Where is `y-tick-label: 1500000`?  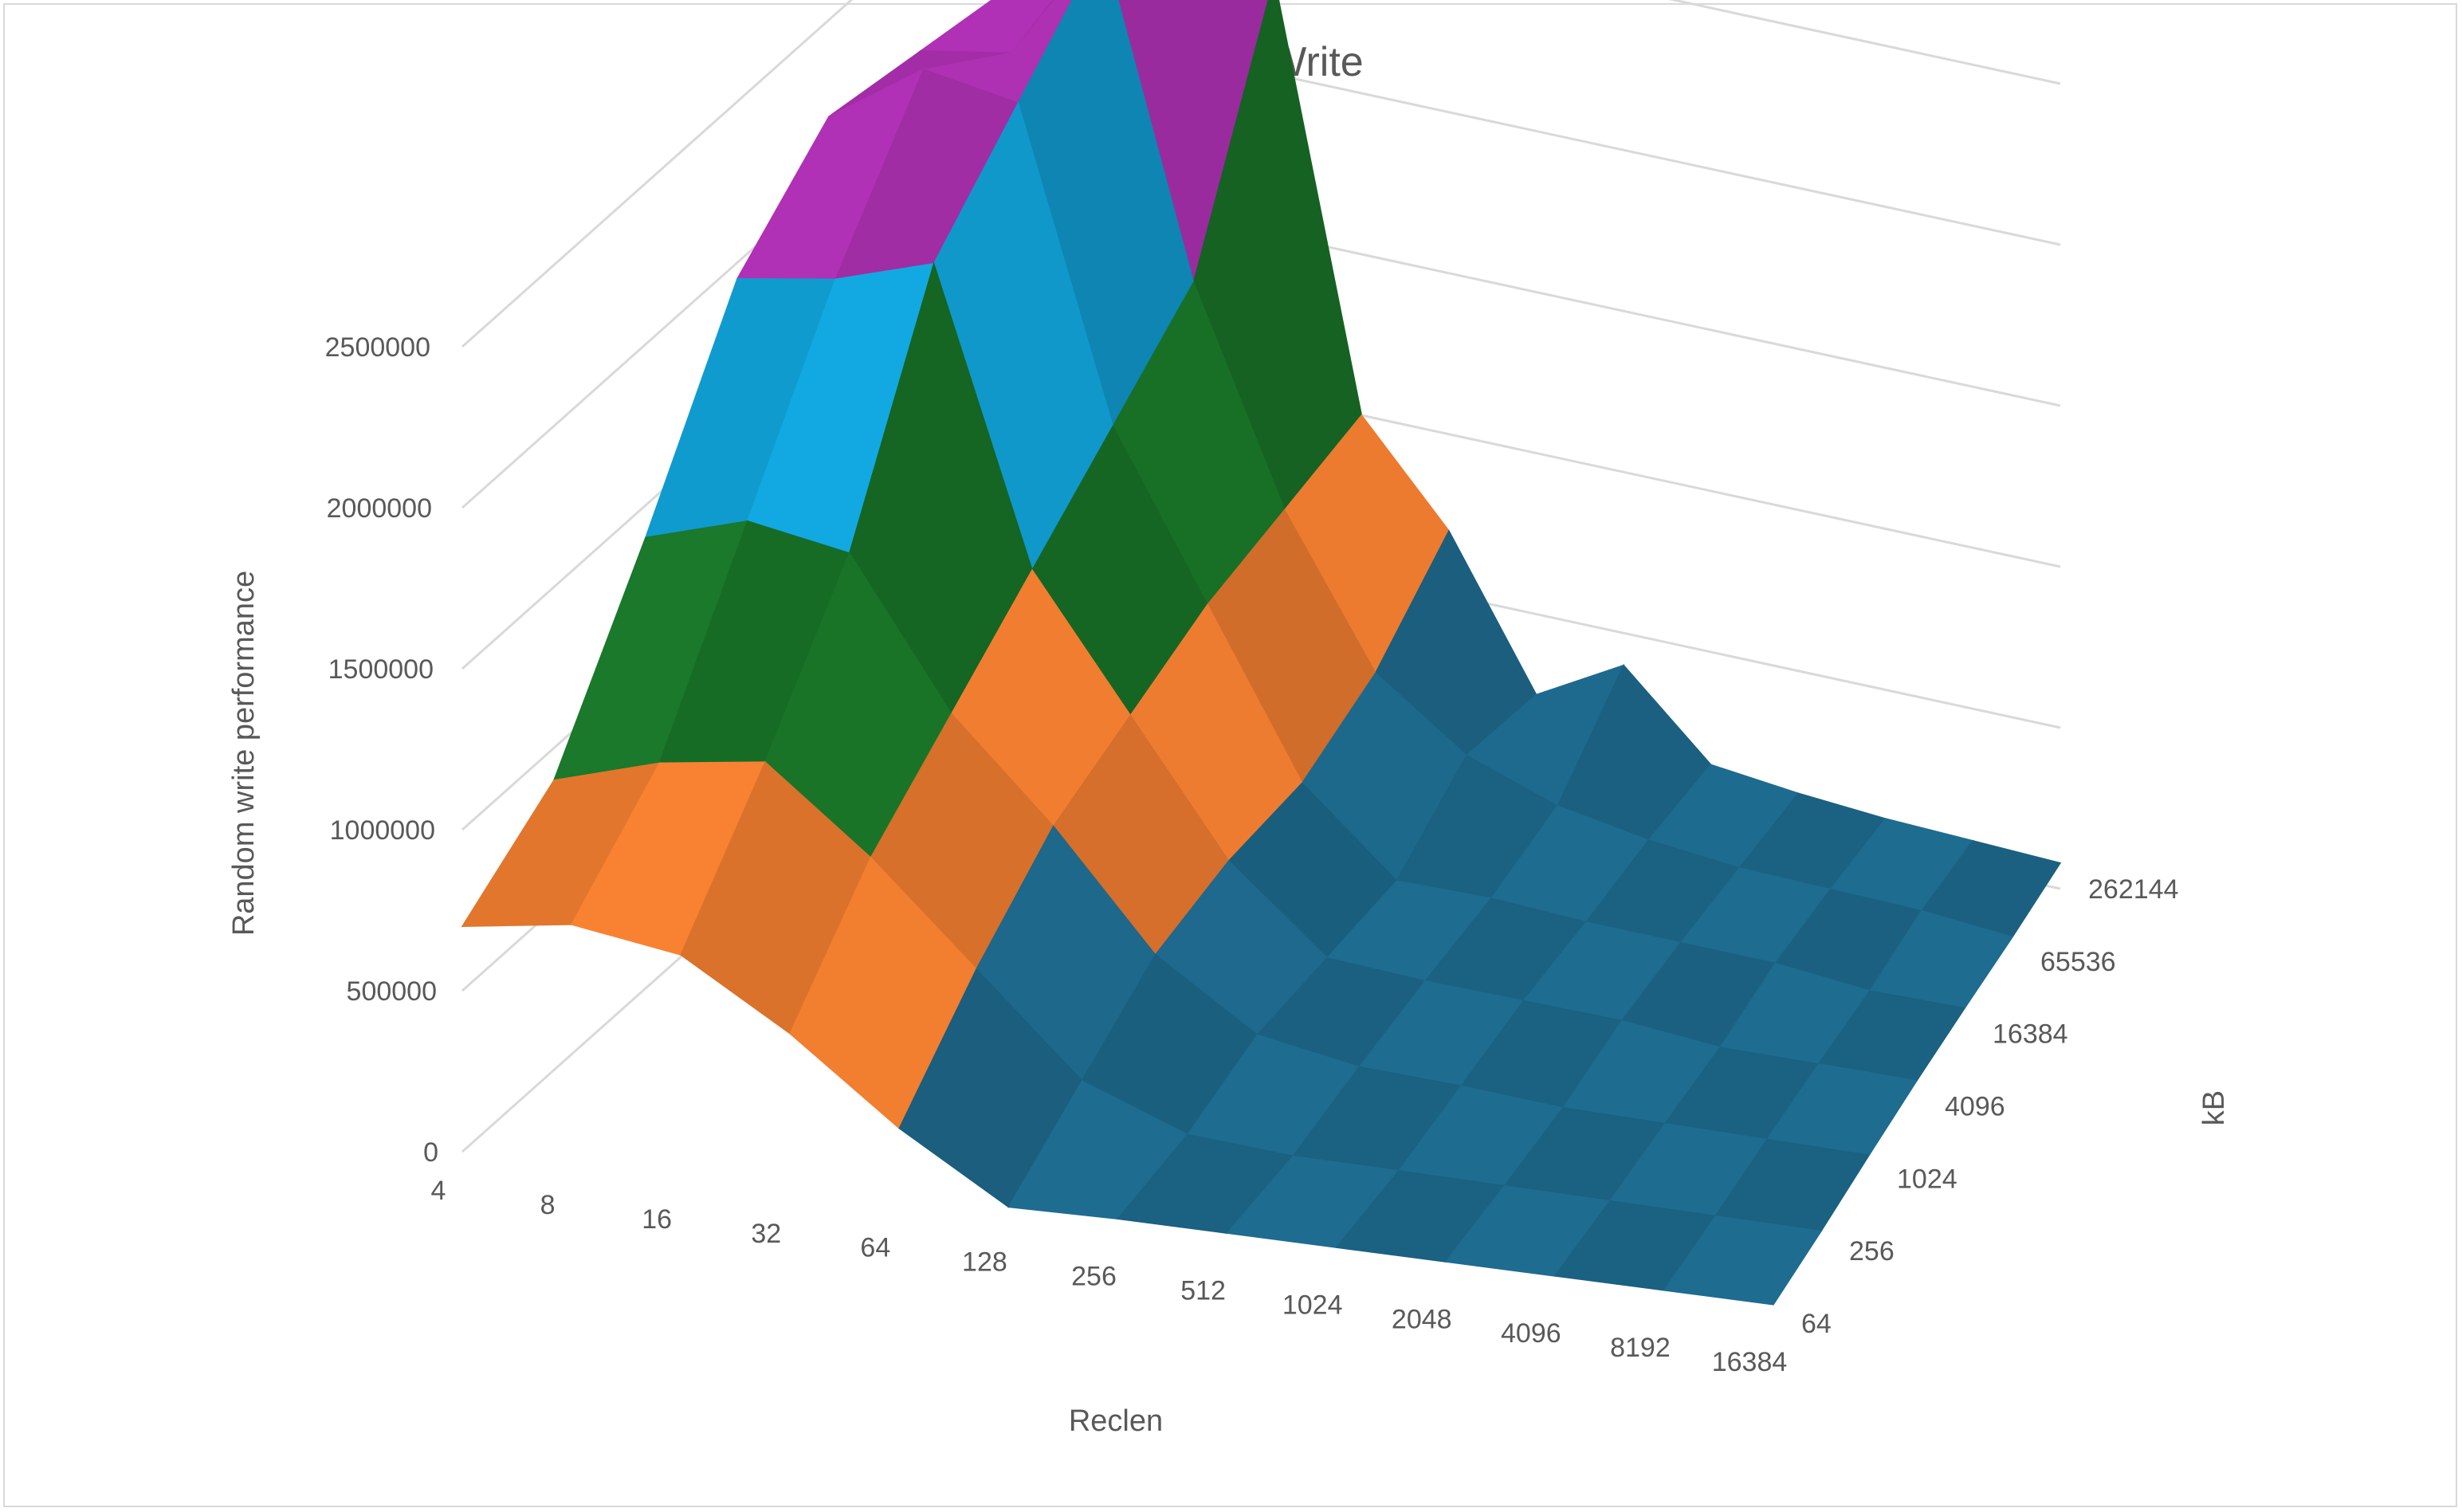 y-tick-label: 1500000 is located at coordinates (381, 669).